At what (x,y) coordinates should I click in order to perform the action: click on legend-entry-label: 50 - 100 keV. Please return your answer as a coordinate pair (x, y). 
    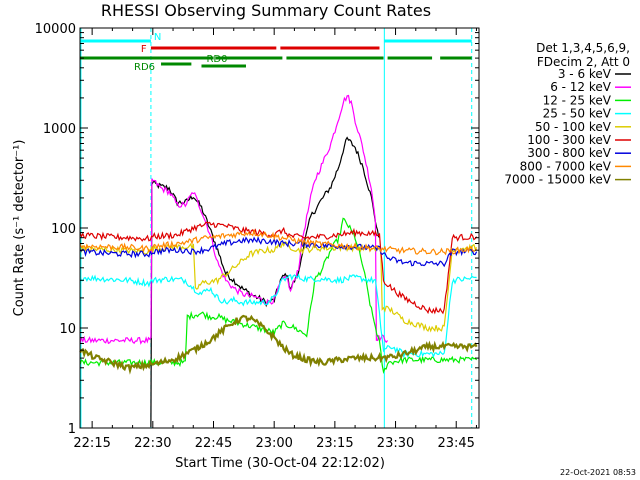
    Looking at the image, I should click on (573, 127).